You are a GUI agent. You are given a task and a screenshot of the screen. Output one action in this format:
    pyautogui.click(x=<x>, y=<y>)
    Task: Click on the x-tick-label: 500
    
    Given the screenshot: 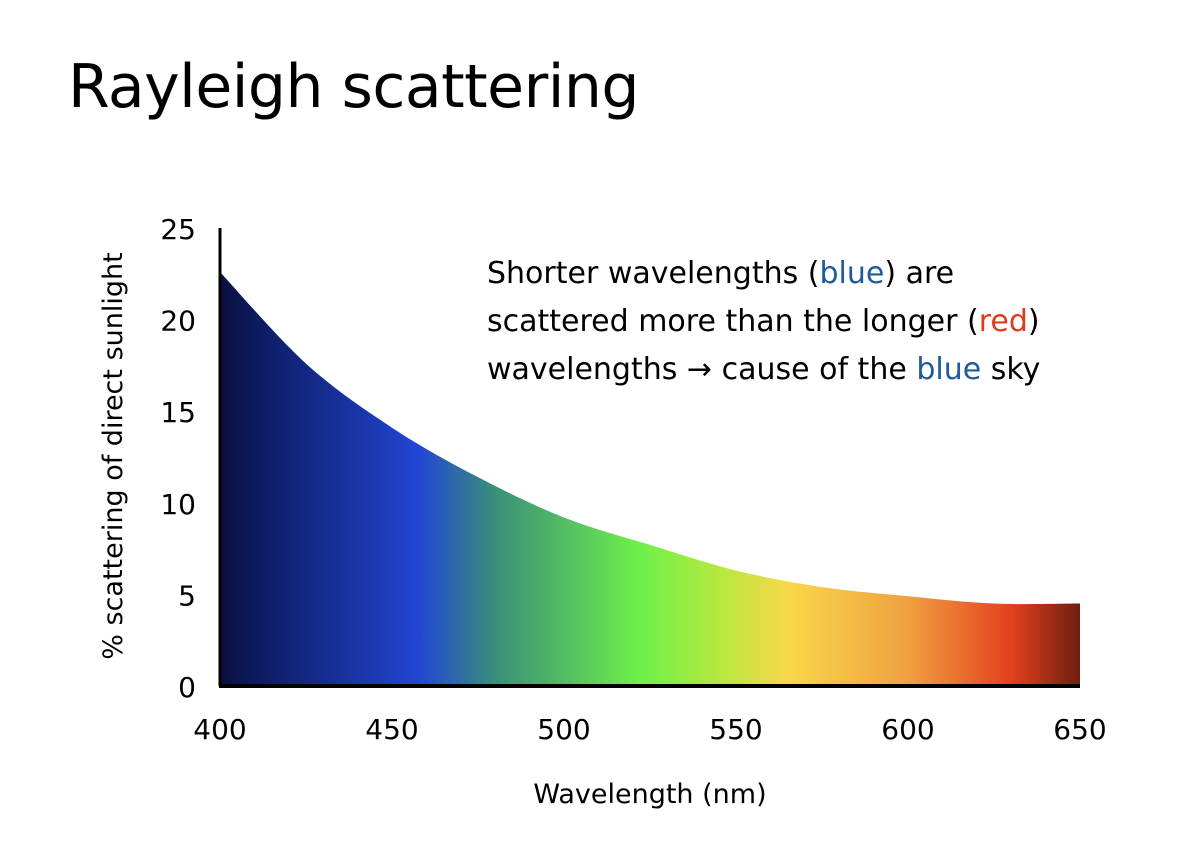 What is the action you would take?
    pyautogui.click(x=563, y=729)
    